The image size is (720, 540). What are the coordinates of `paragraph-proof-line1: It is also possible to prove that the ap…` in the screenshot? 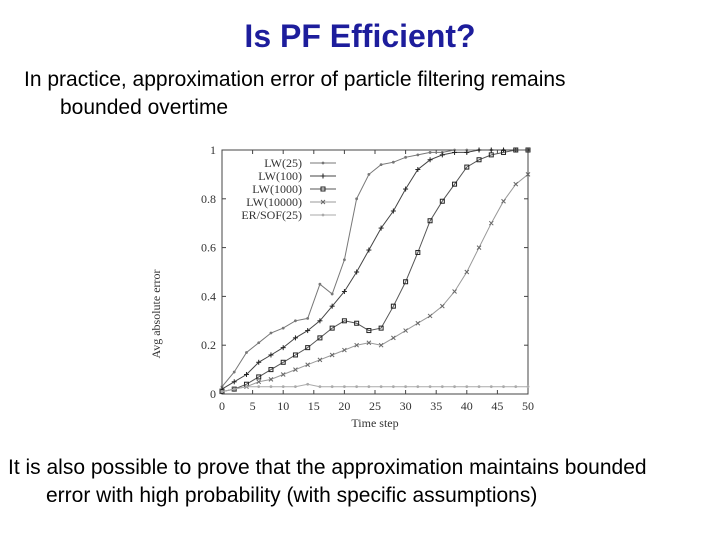 It's located at (327, 467).